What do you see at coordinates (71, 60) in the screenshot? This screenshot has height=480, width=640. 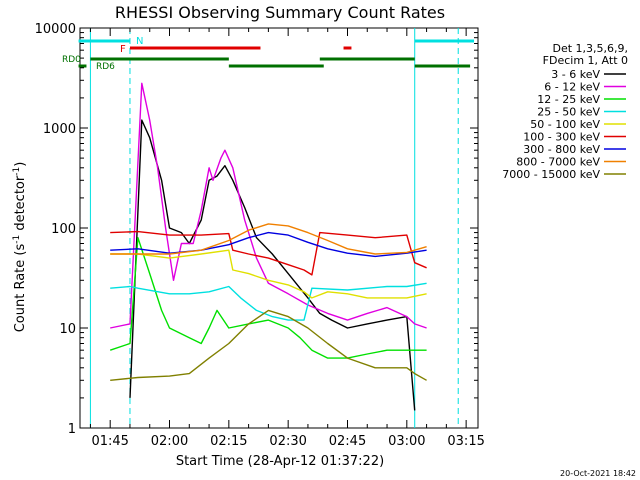 I see `rd0-flag-label: RD0` at bounding box center [71, 60].